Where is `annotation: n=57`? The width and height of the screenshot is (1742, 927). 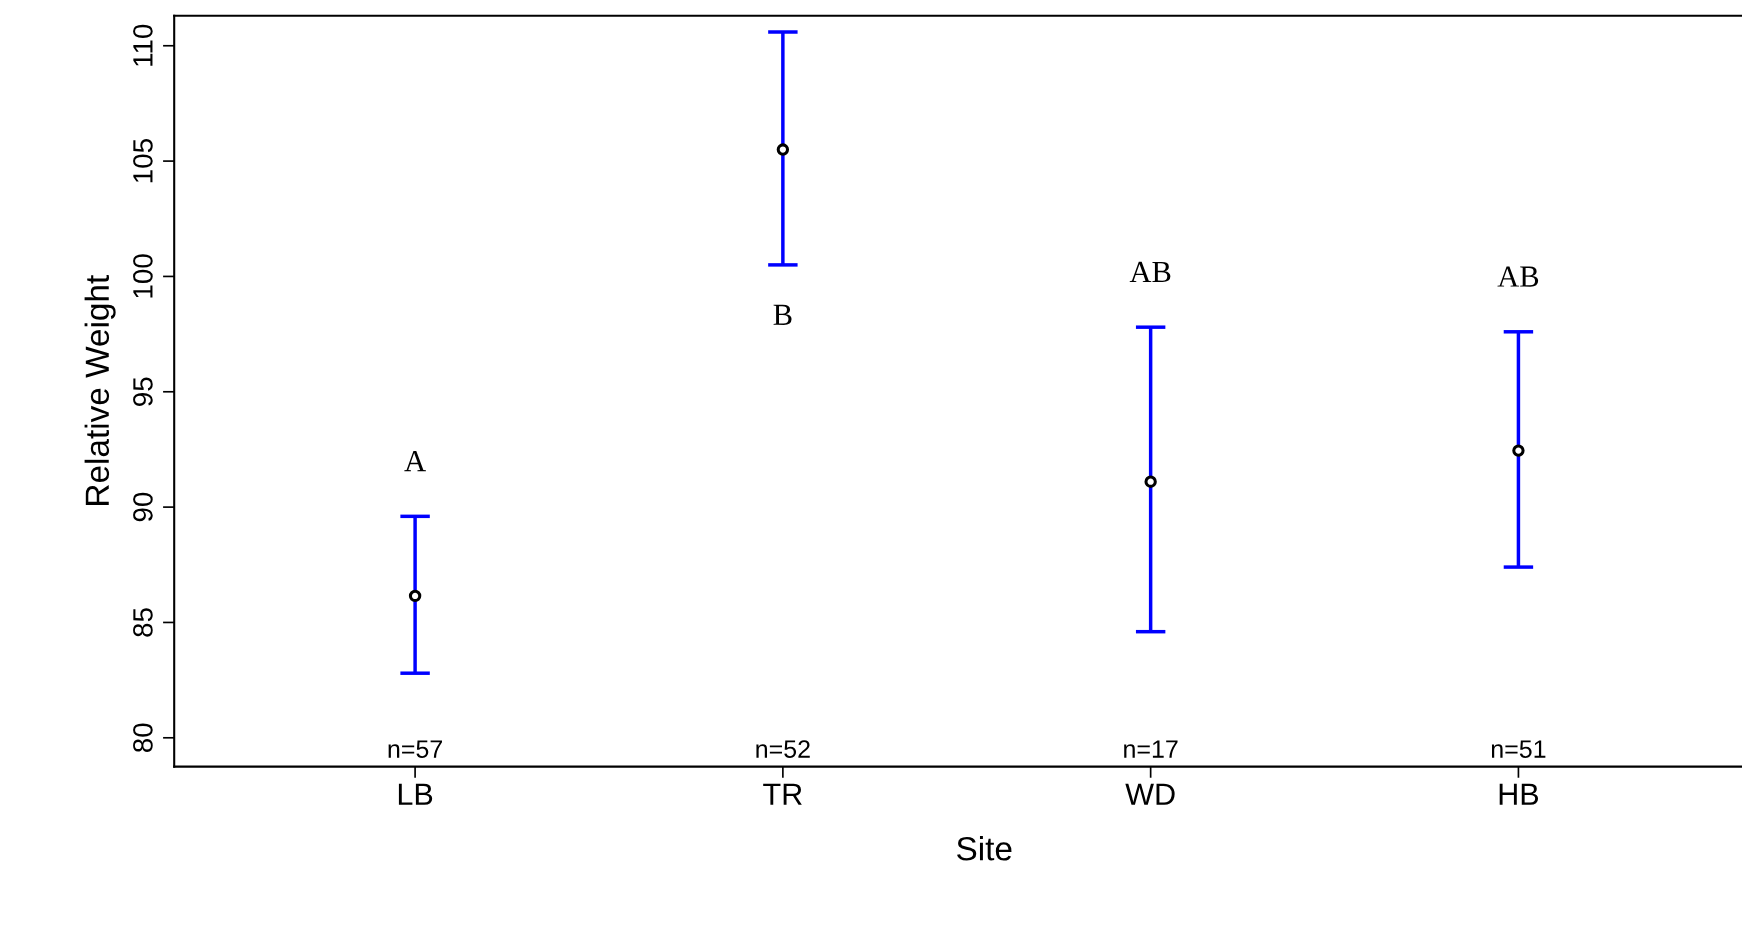 annotation: n=57 is located at coordinates (415, 749).